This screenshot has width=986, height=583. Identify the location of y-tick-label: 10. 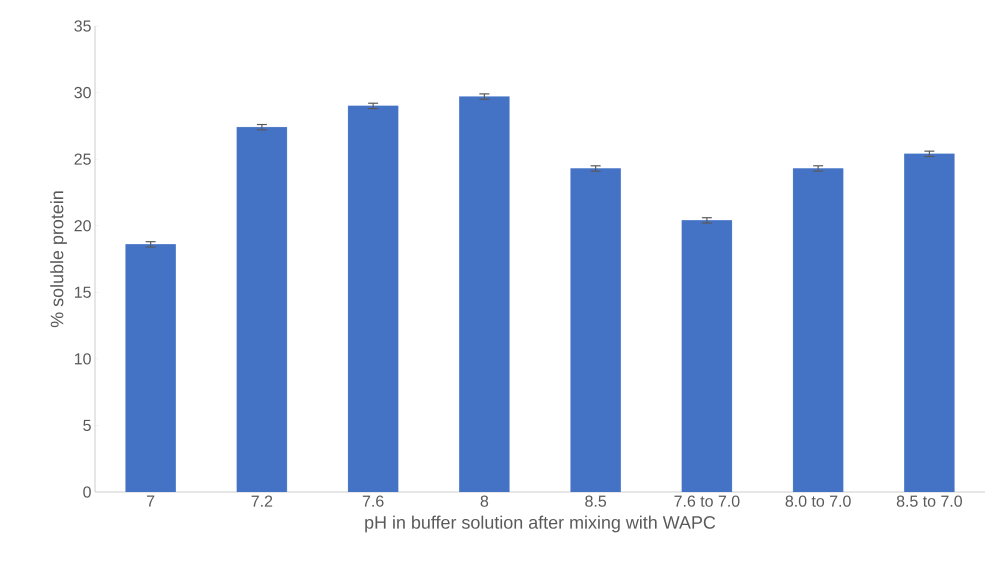
(82, 358).